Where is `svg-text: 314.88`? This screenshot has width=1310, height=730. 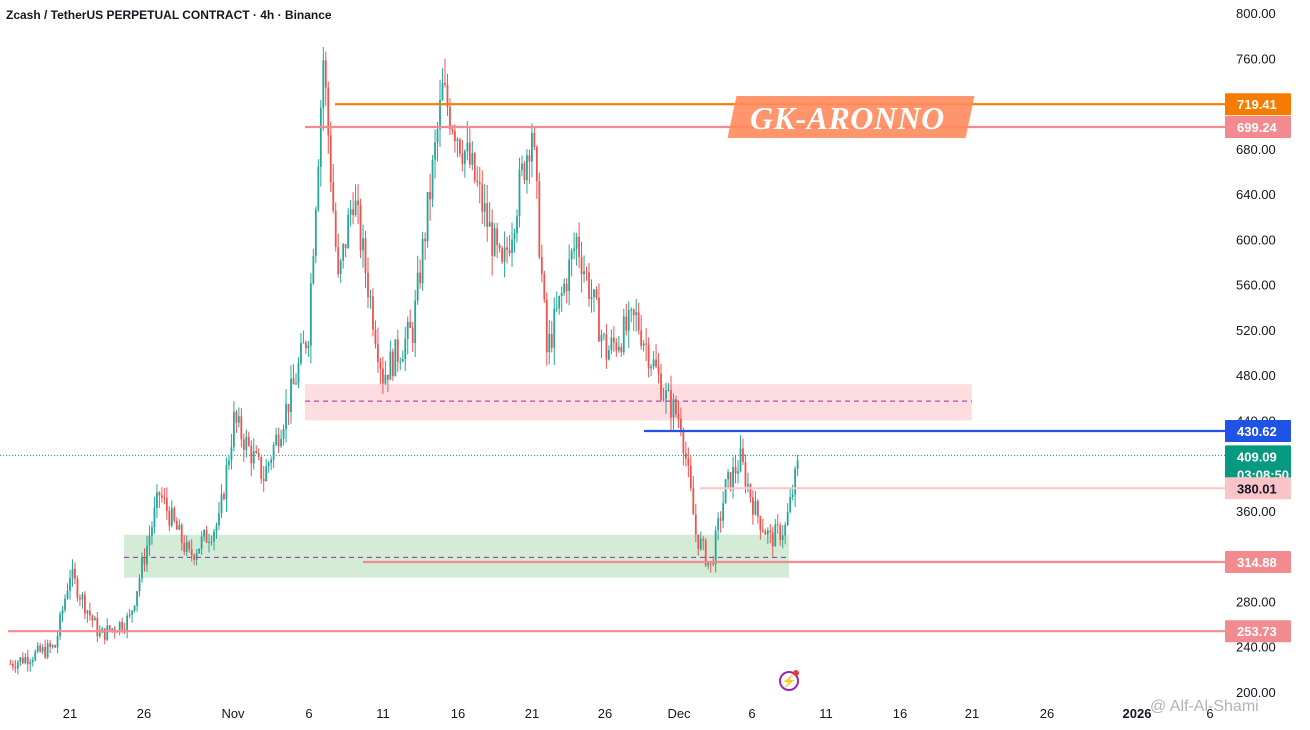
svg-text: 314.88 is located at coordinates (1257, 562).